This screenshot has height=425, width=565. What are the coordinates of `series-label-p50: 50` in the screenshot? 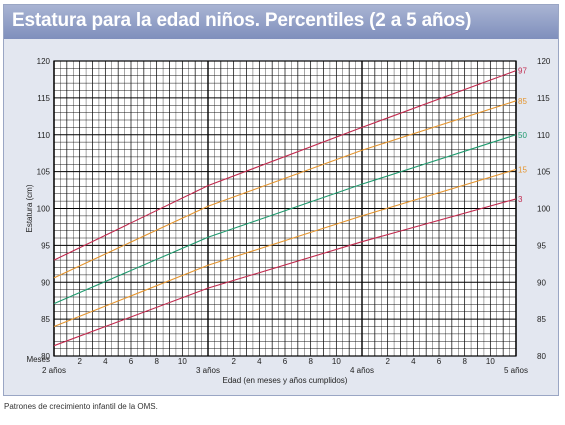 It's located at (522, 135).